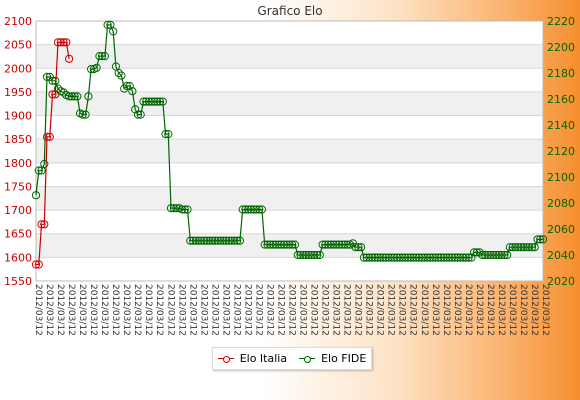 This screenshot has height=400, width=580. Describe the element at coordinates (18, 186) in the screenshot. I see `left-tick-label: 1750` at that location.